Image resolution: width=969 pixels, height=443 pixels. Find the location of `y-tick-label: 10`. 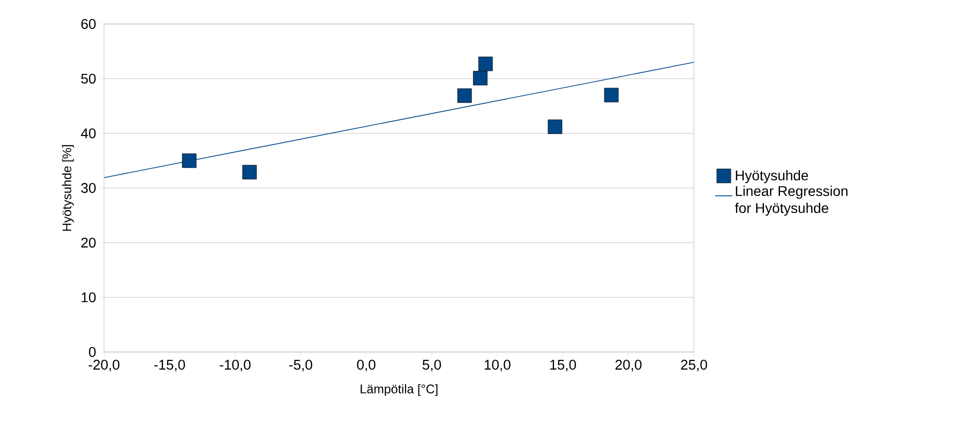

y-tick-label: 10 is located at coordinates (89, 297).